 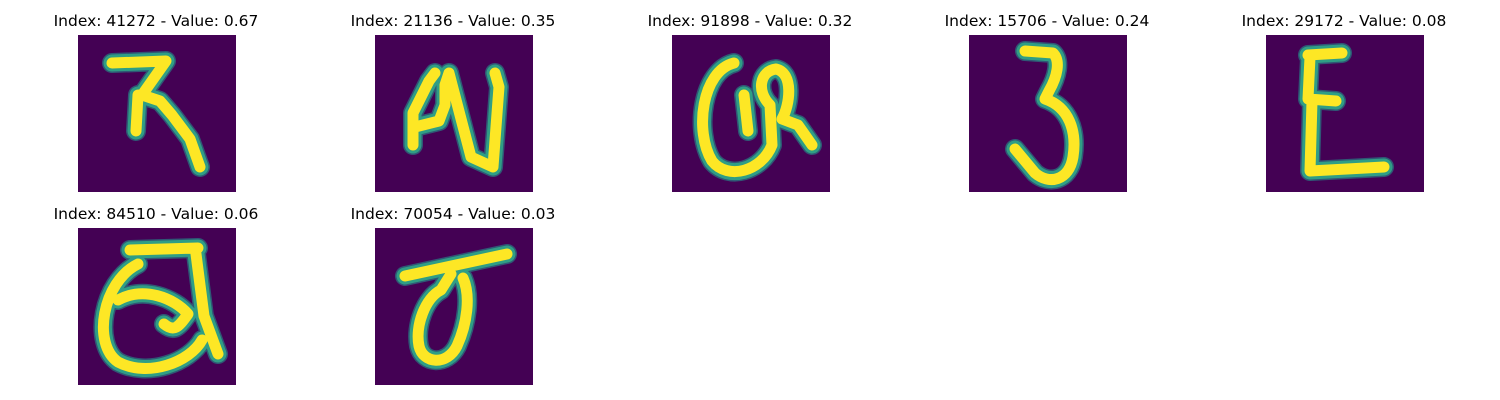 What do you see at coordinates (1345, 113) in the screenshot?
I see `char-29172-image` at bounding box center [1345, 113].